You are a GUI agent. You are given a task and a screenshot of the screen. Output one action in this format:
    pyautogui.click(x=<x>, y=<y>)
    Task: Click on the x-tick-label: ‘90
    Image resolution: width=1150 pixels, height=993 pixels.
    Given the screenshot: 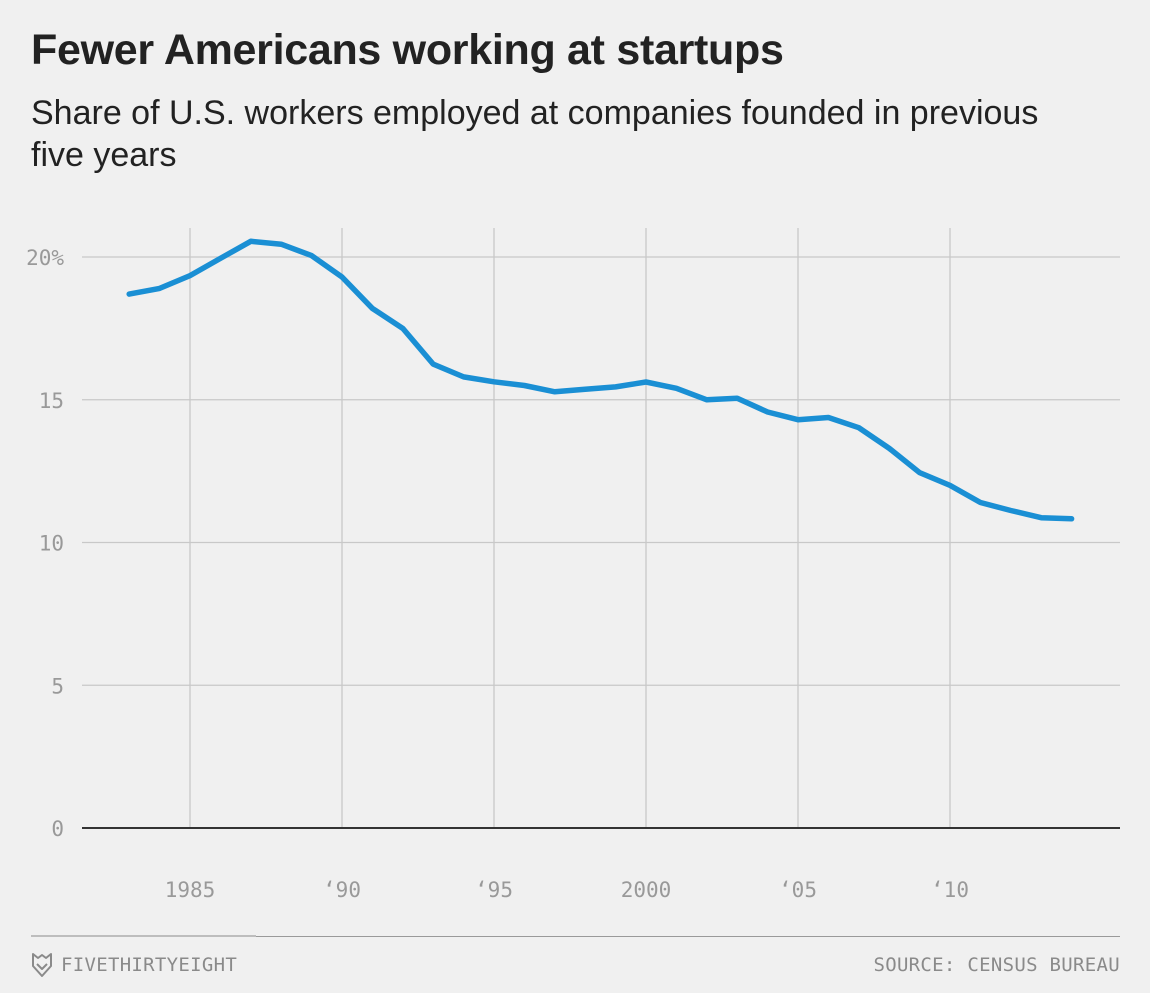 What is the action you would take?
    pyautogui.click(x=342, y=890)
    